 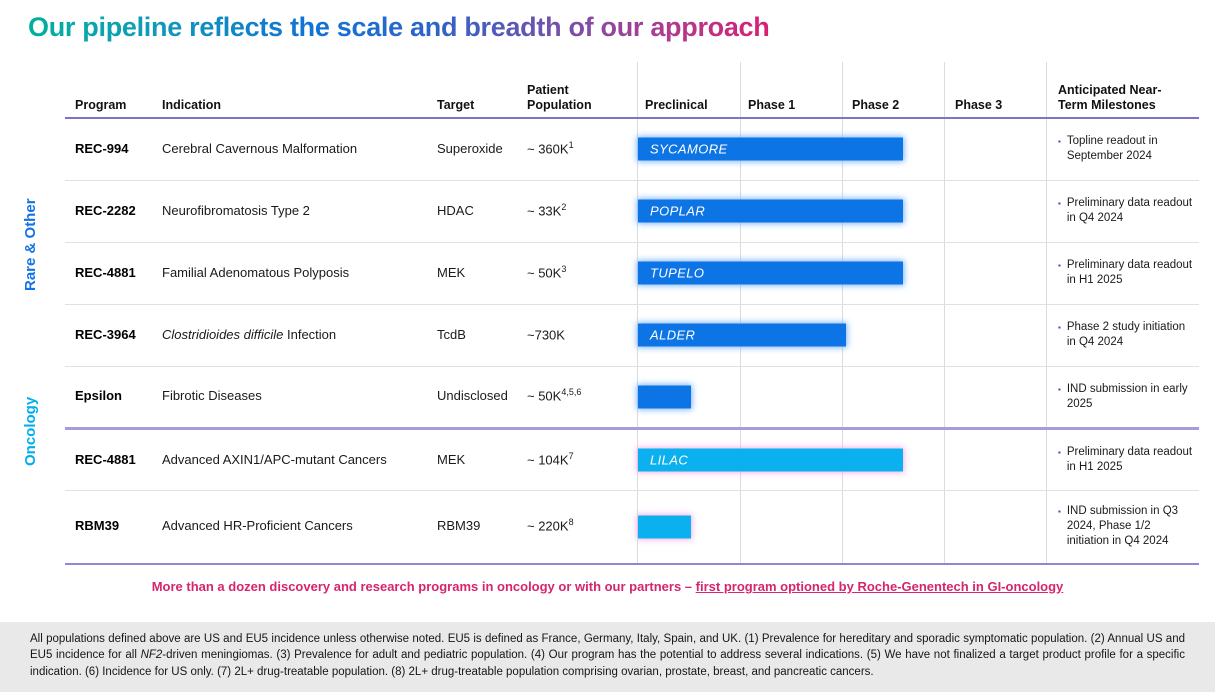 What do you see at coordinates (677, 273) in the screenshot?
I see `trial-name: TUPELO` at bounding box center [677, 273].